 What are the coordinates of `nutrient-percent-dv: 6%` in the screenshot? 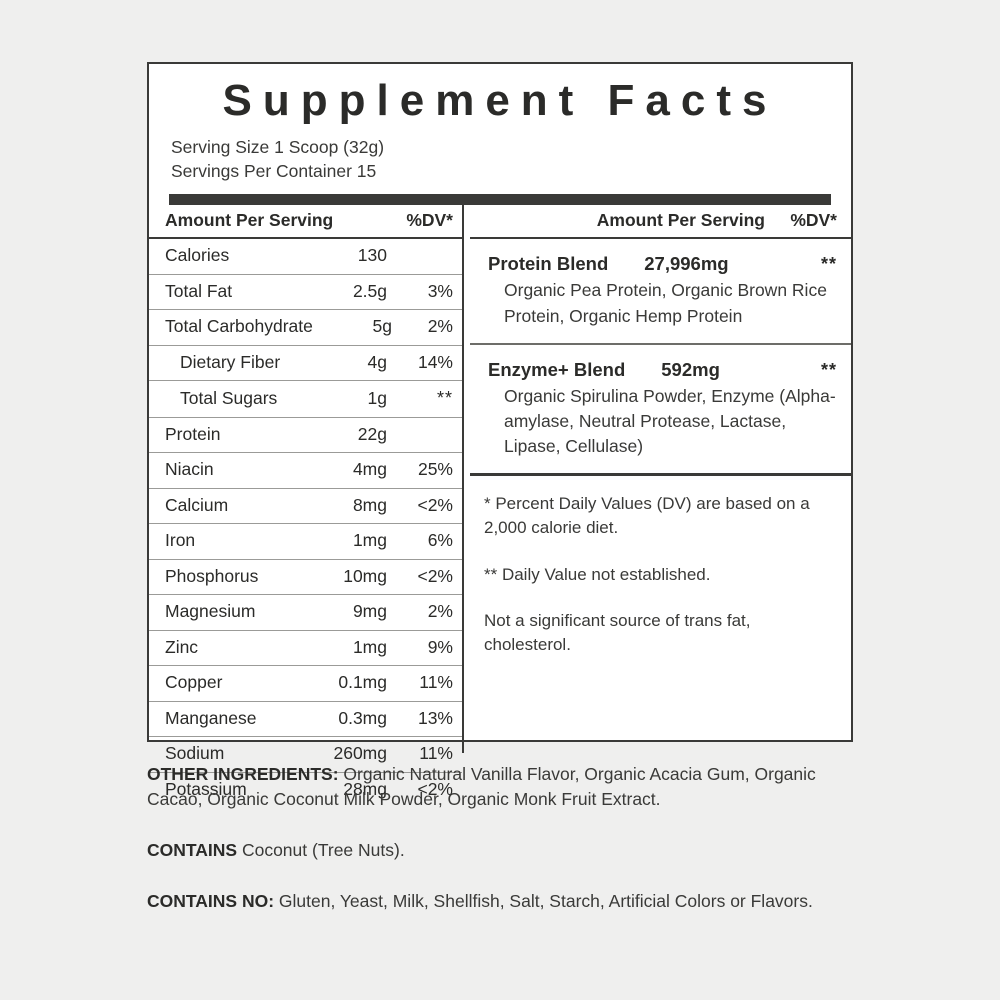 It's located at (440, 540).